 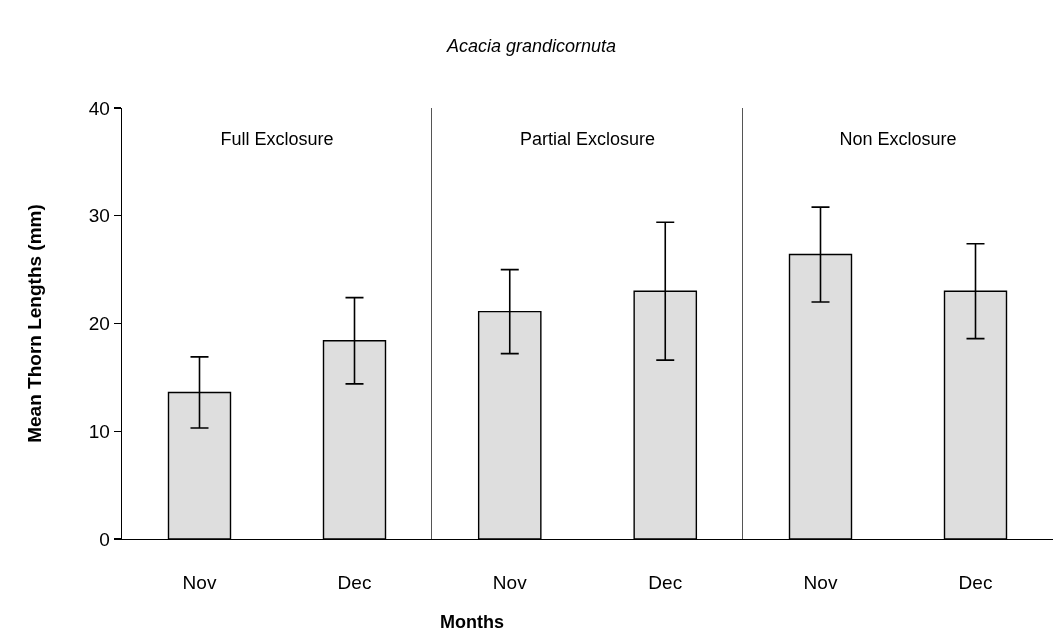 What do you see at coordinates (34, 323) in the screenshot?
I see `y-axis-title: Mean Thorn Lengths (mm)` at bounding box center [34, 323].